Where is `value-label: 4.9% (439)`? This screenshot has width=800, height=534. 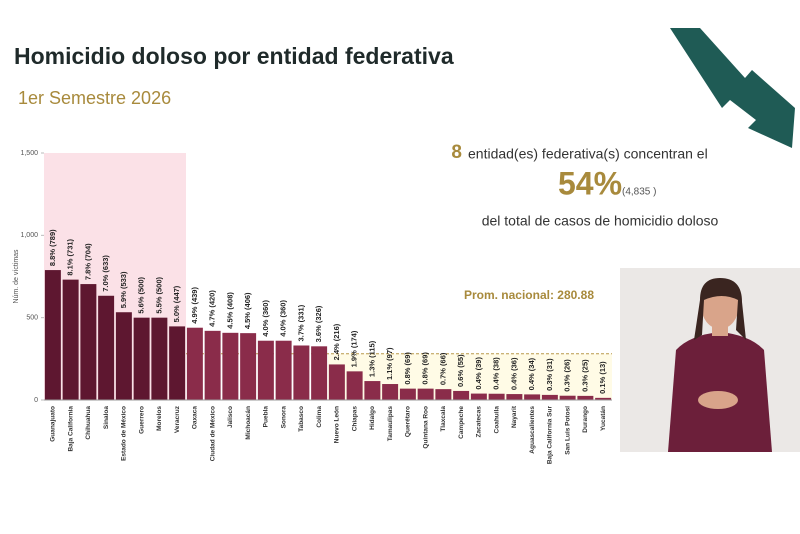
value-label: 4.9% (439) is located at coordinates (194, 305).